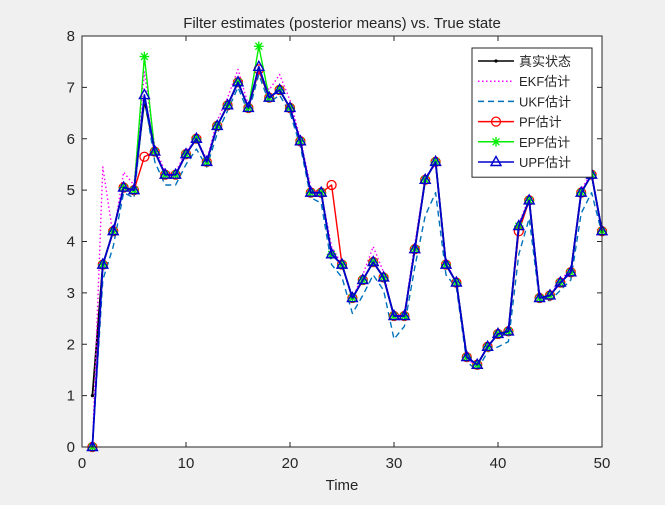 This screenshot has height=505, width=665. What do you see at coordinates (394, 463) in the screenshot?
I see `x-tick-label: 30` at bounding box center [394, 463].